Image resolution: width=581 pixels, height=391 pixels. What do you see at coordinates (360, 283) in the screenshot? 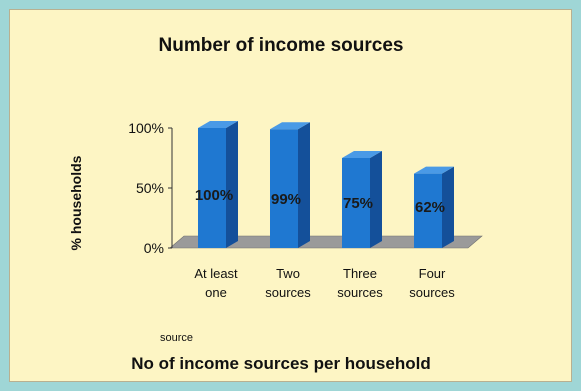
I see `category-label: Three sources` at bounding box center [360, 283].